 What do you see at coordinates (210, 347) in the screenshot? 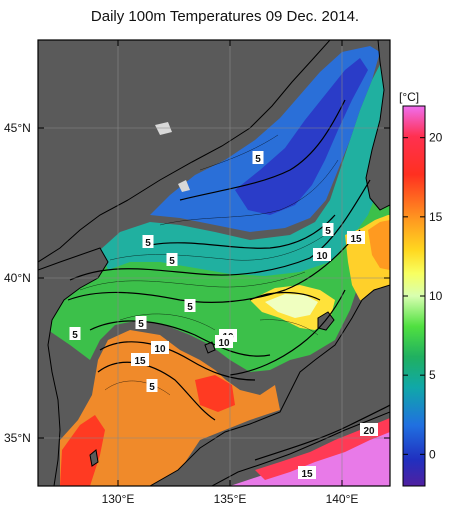
I see `land-oki` at bounding box center [210, 347].